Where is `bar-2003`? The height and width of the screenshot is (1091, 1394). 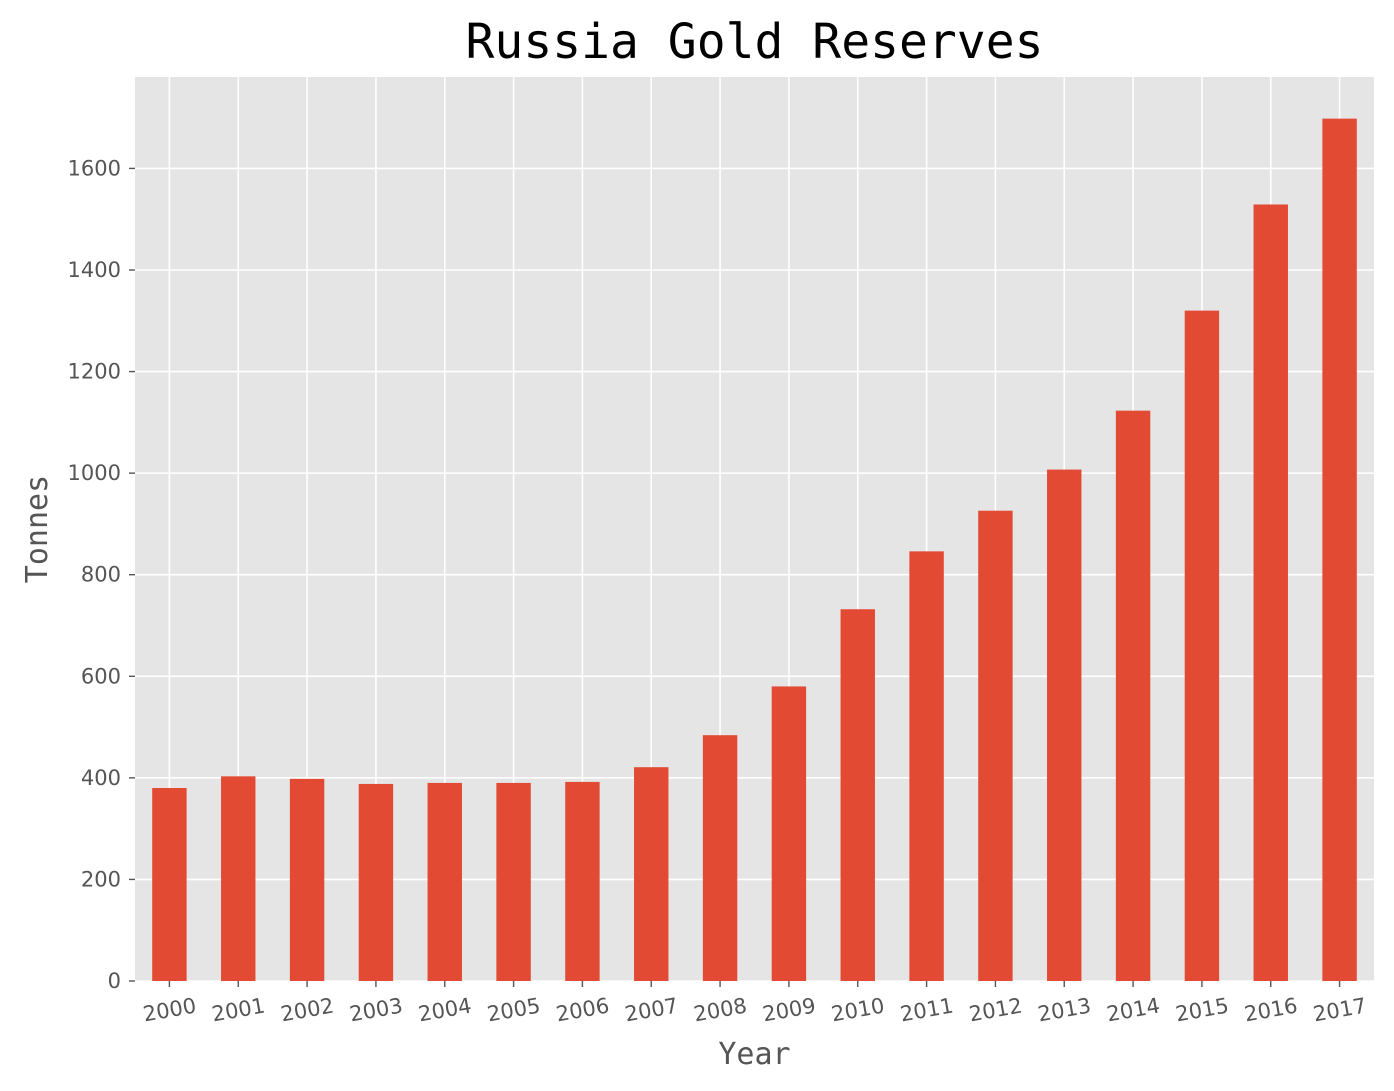
bar-2003 is located at coordinates (376, 882).